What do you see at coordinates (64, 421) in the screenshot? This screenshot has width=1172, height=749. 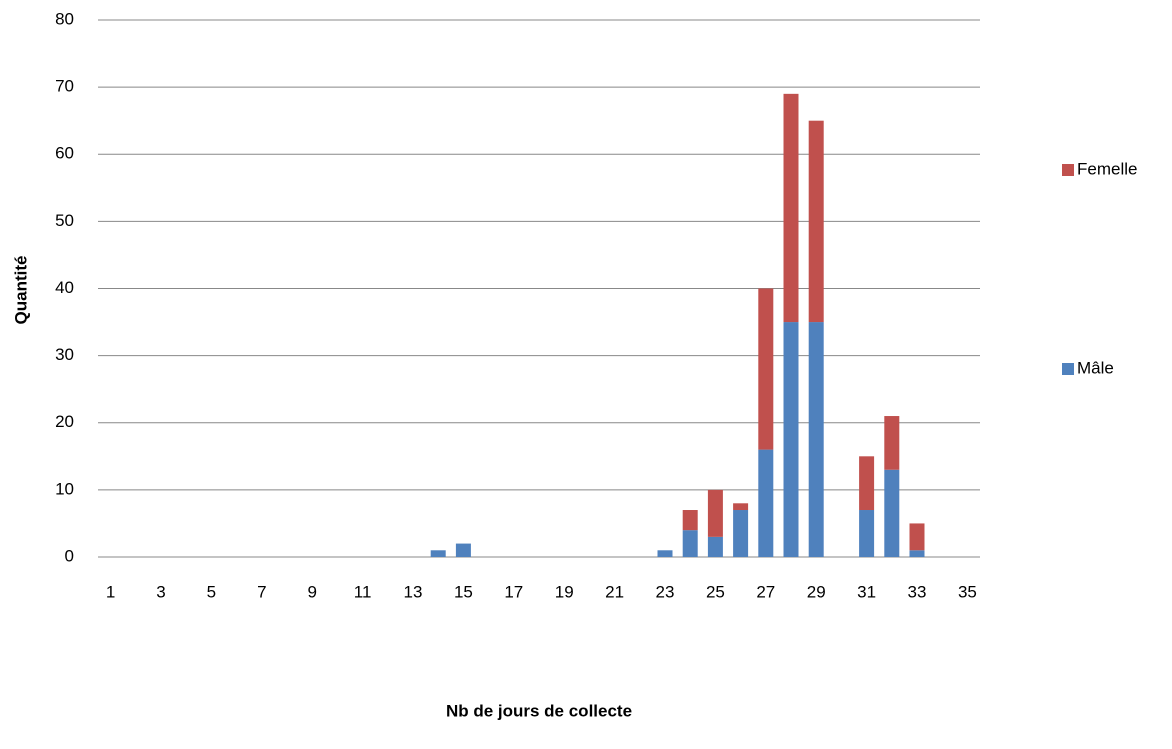 I see `y-tick-label: 20` at bounding box center [64, 421].